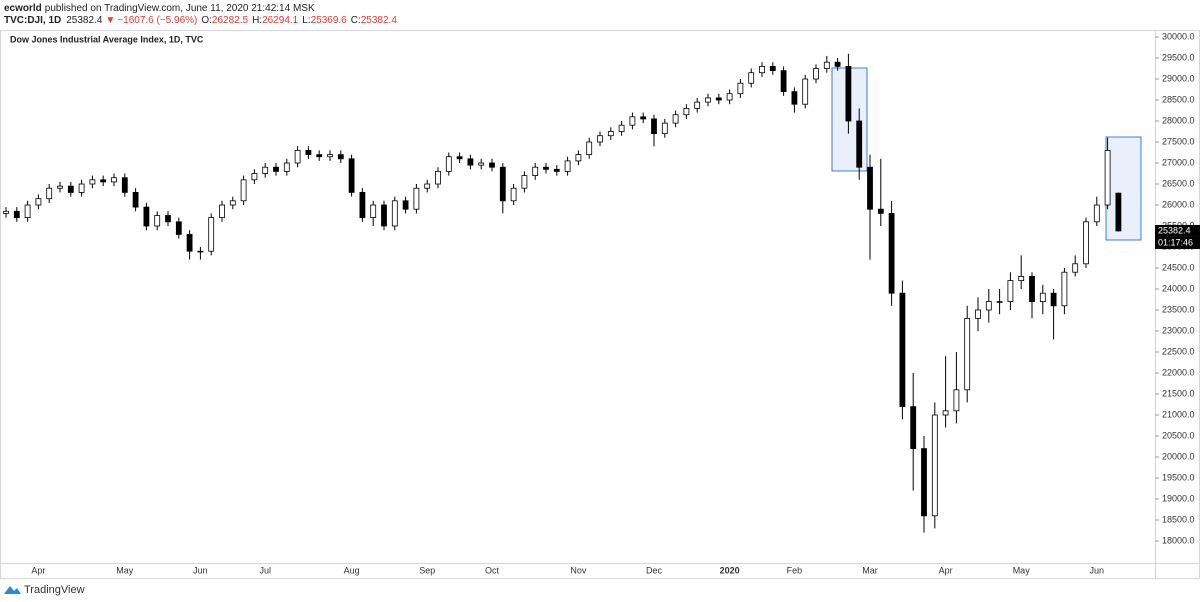  Describe the element at coordinates (1178, 456) in the screenshot. I see `y-tick-label: 20000.0` at that location.